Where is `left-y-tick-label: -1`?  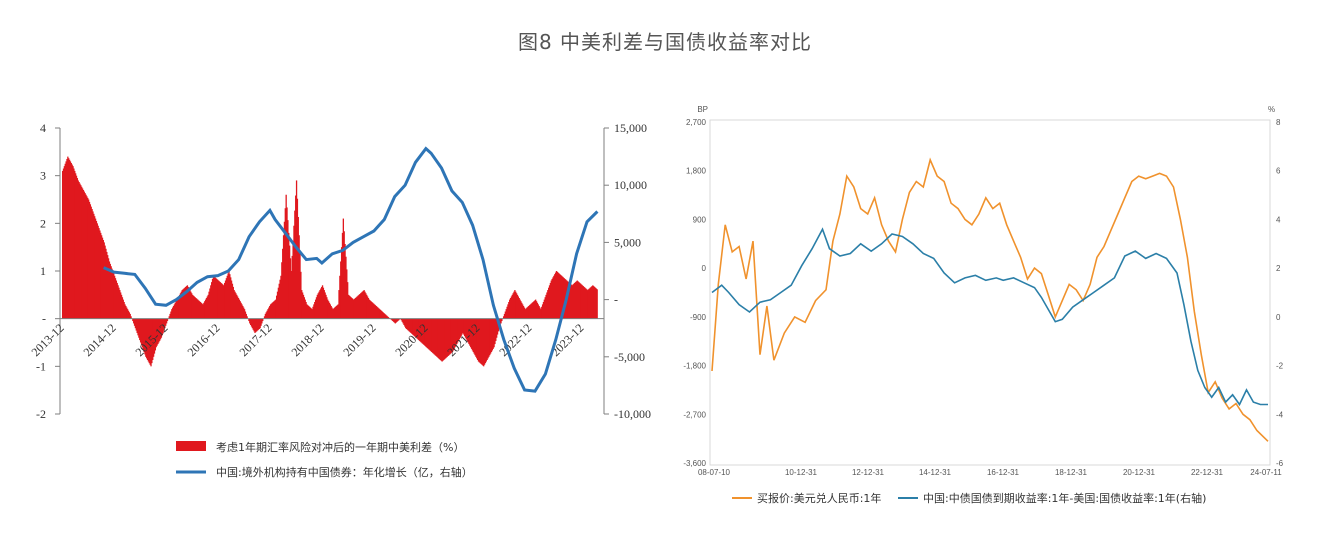 left-y-tick-label: -1 is located at coordinates (41, 366).